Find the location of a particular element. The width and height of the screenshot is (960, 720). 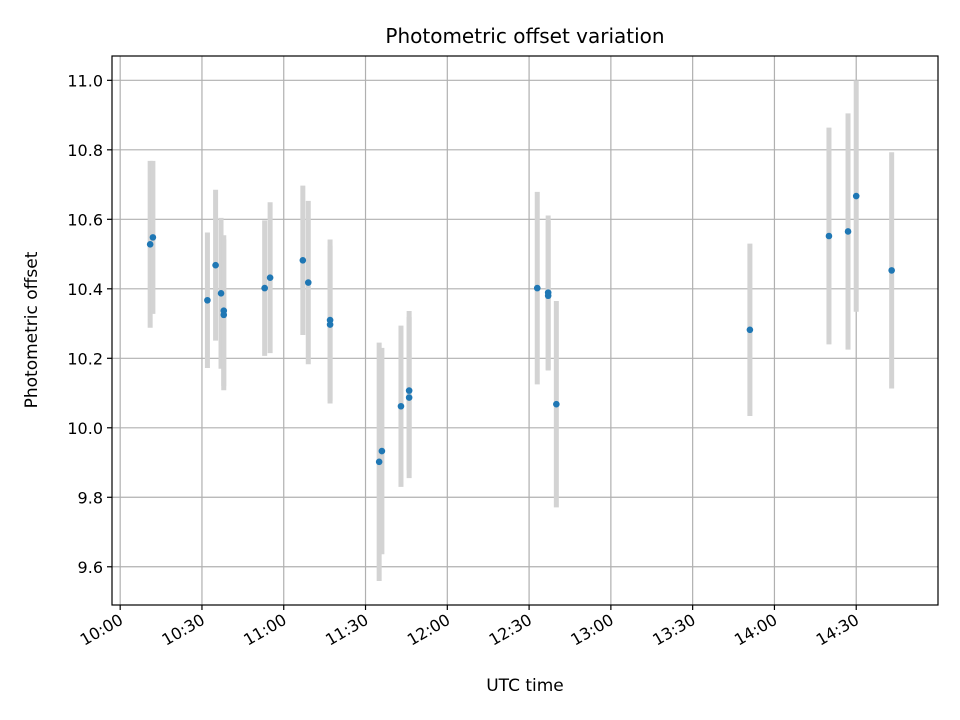

y-tick-label: 10.6 is located at coordinates (85, 219).